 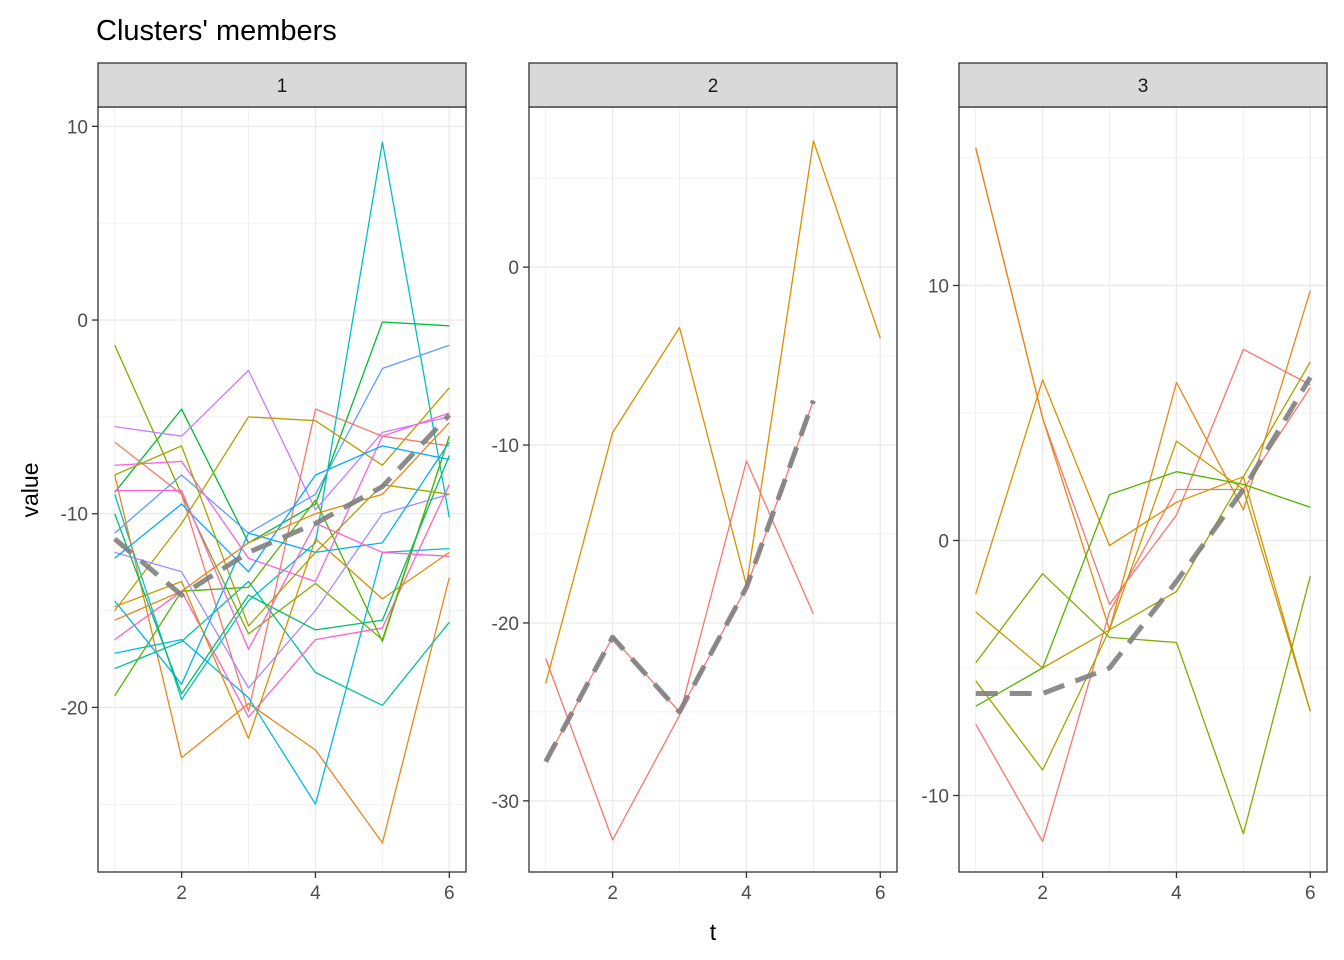 I want to click on y-axis-title: value, so click(x=30, y=490).